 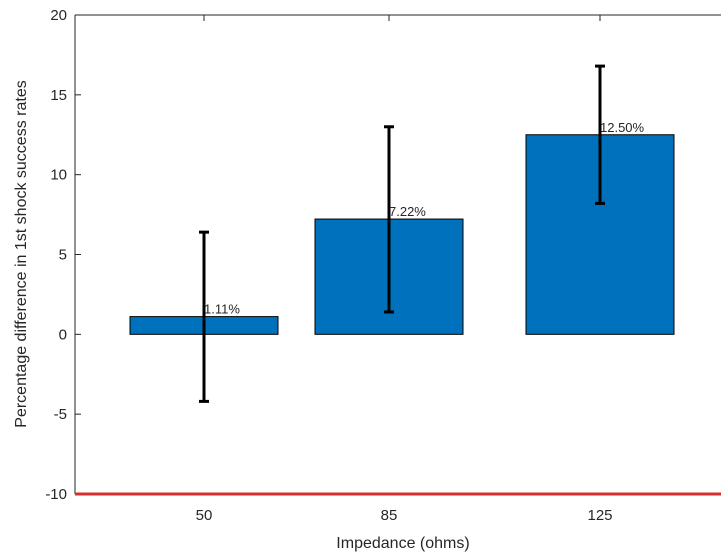 What do you see at coordinates (222, 309) in the screenshot?
I see `data-label-50: 1.11%` at bounding box center [222, 309].